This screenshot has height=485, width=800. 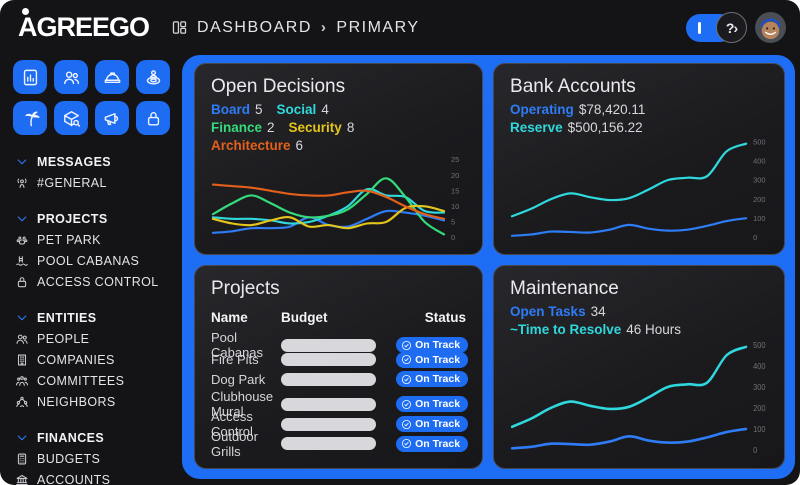 I want to click on sidebar-section-entities: ENTITIES, so click(x=98, y=317).